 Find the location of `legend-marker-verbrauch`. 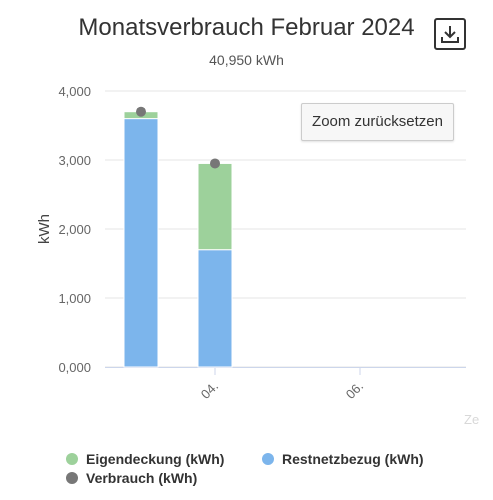

legend-marker-verbrauch is located at coordinates (72, 478).